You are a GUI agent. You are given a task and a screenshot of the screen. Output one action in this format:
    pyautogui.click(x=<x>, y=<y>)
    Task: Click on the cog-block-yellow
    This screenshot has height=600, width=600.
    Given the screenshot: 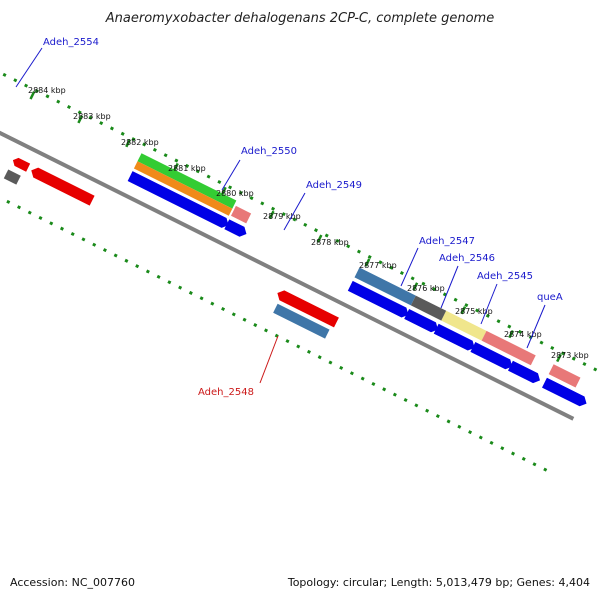 What is the action you would take?
    pyautogui.click(x=464, y=325)
    